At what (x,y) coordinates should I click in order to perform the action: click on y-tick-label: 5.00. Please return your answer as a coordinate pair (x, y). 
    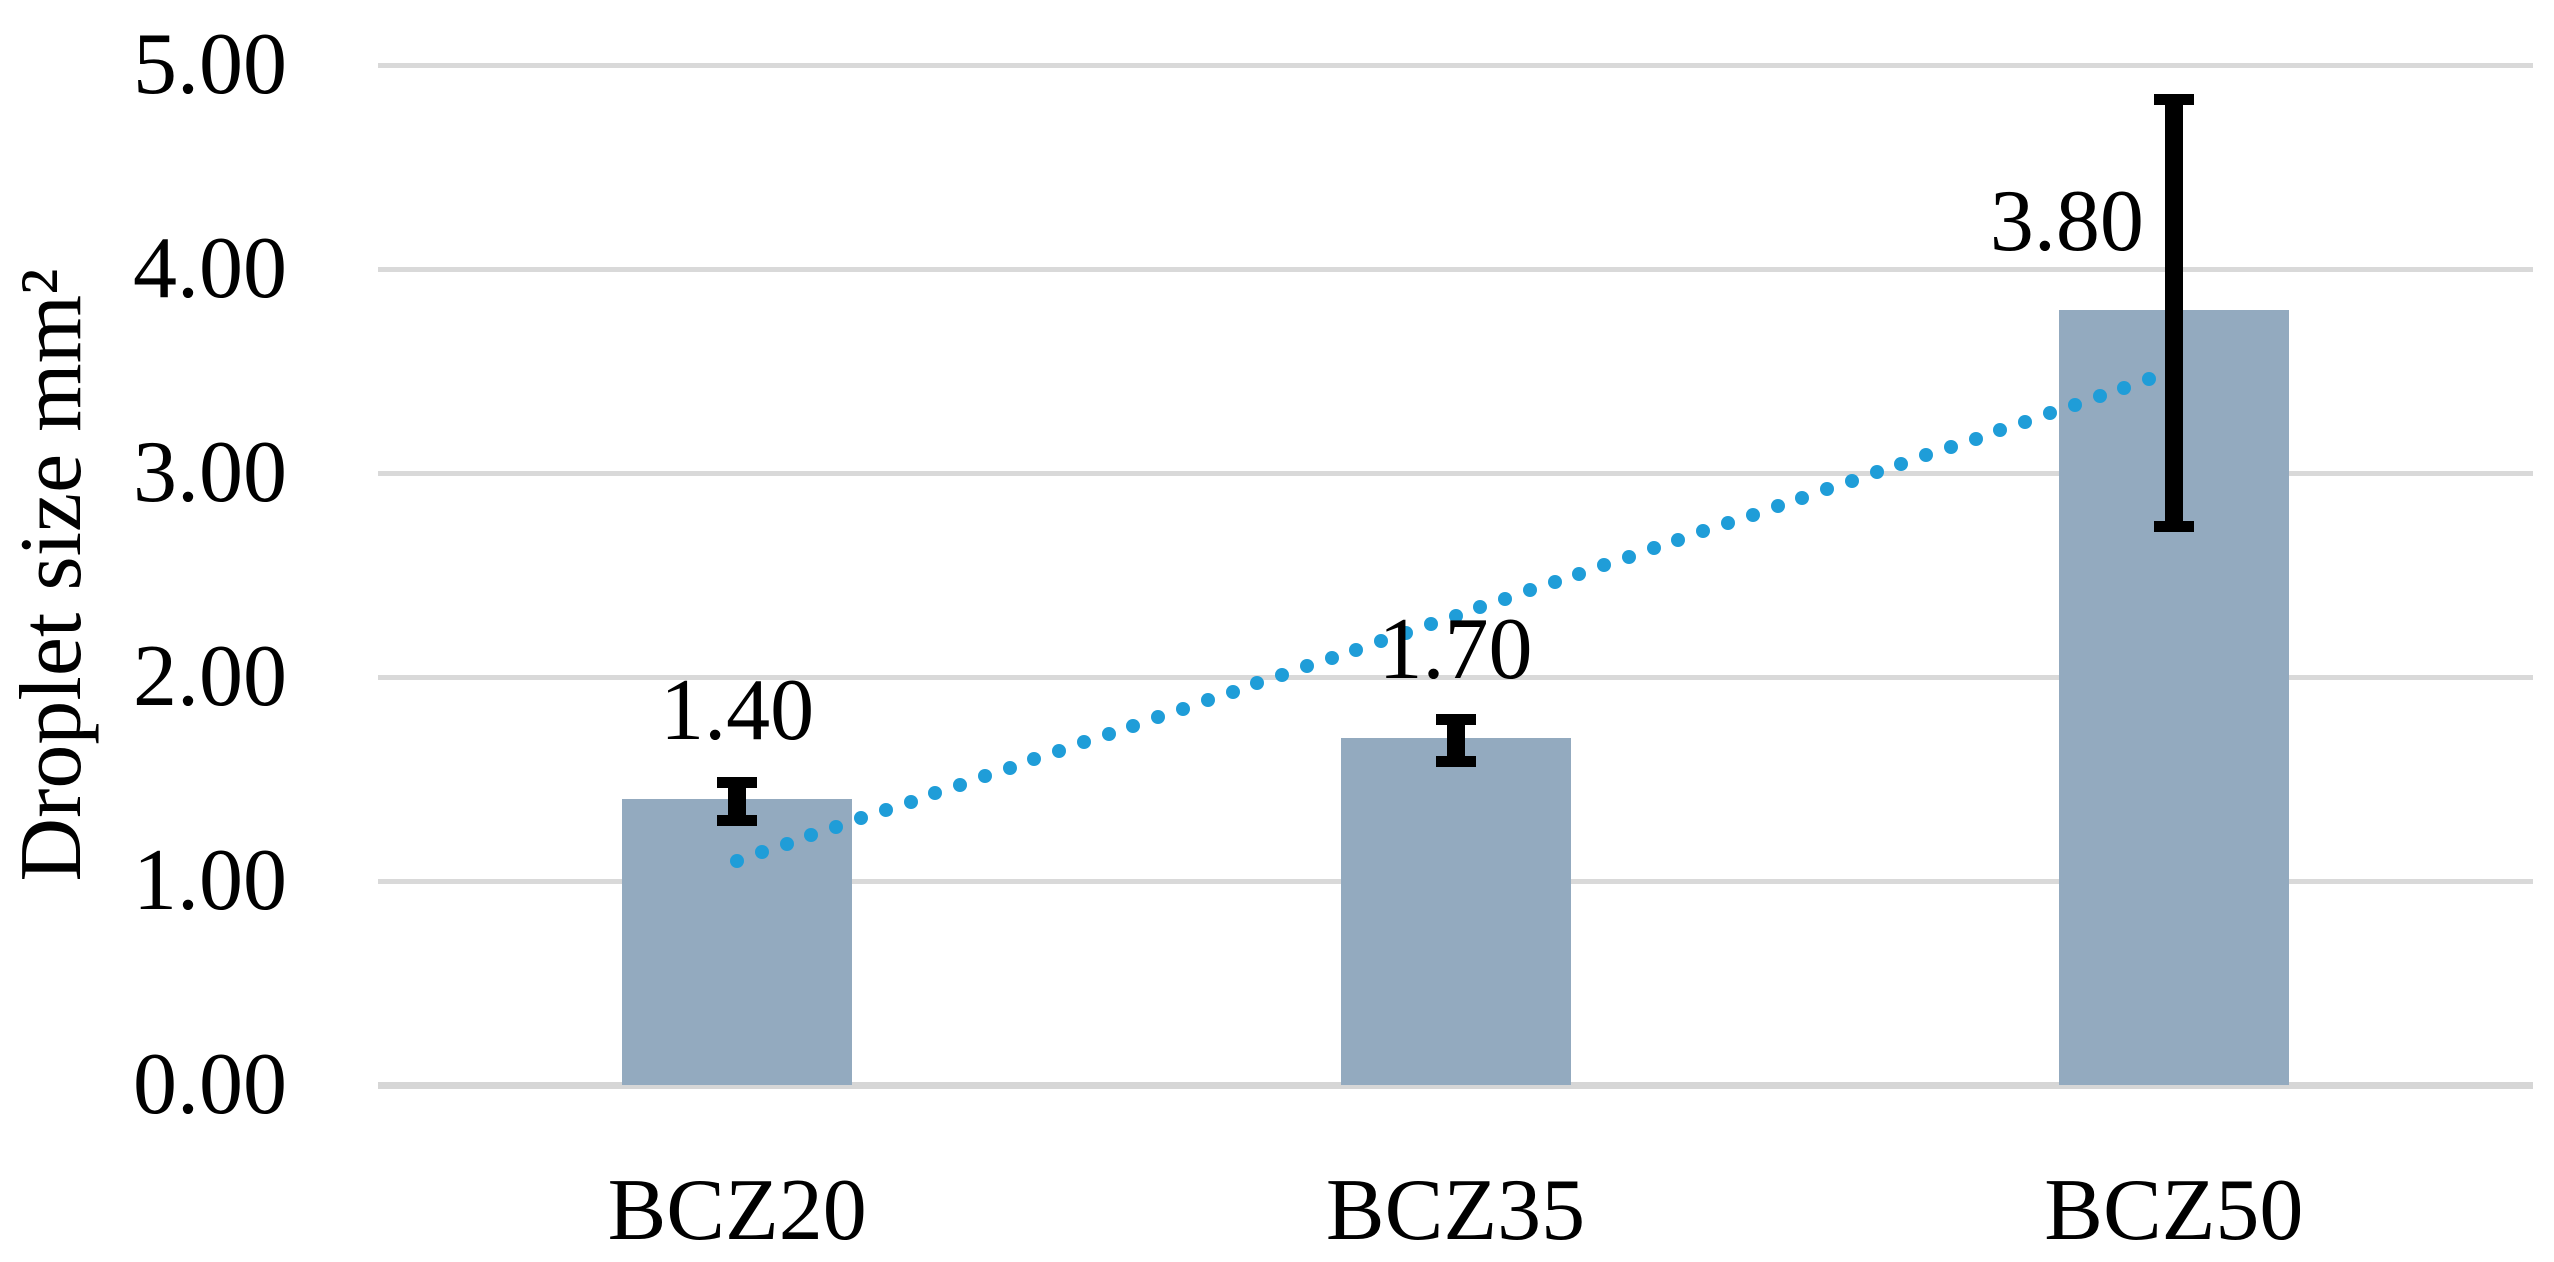
    Looking at the image, I should click on (210, 64).